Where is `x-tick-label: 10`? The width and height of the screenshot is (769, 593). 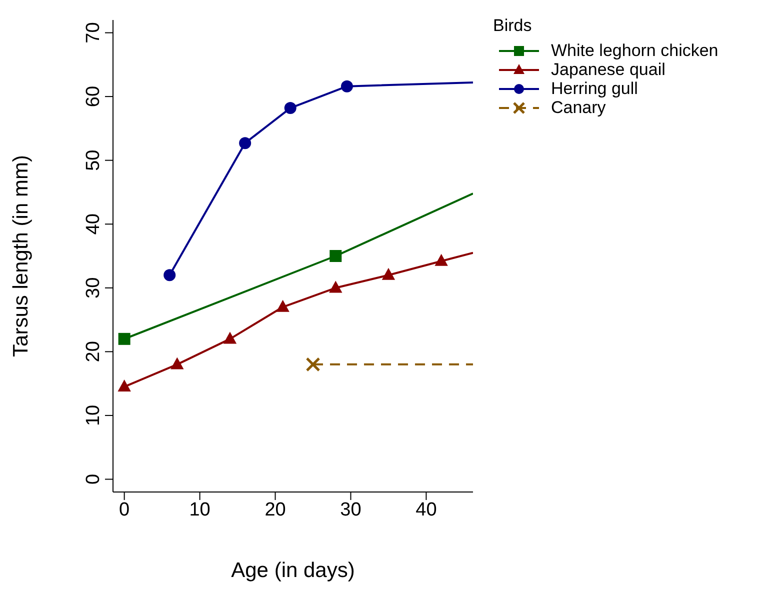 x-tick-label: 10 is located at coordinates (199, 509).